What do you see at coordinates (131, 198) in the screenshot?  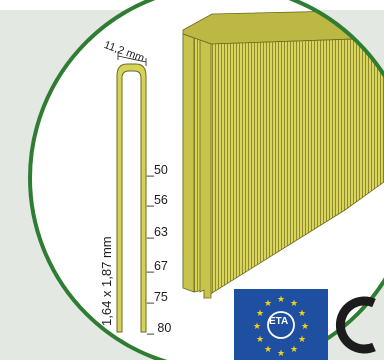 I see `single-staple` at bounding box center [131, 198].